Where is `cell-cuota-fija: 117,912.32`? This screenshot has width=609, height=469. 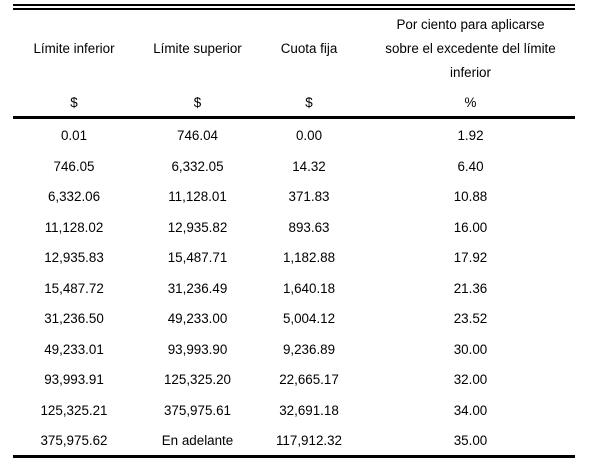
cell-cuota-fija: 117,912.32 is located at coordinates (309, 440).